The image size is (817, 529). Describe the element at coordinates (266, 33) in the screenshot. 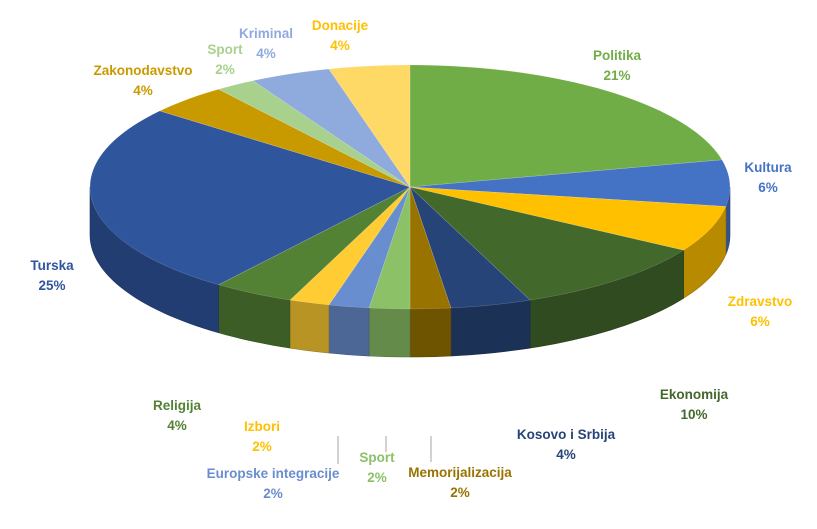

I see `label-category: Kriminal` at that location.